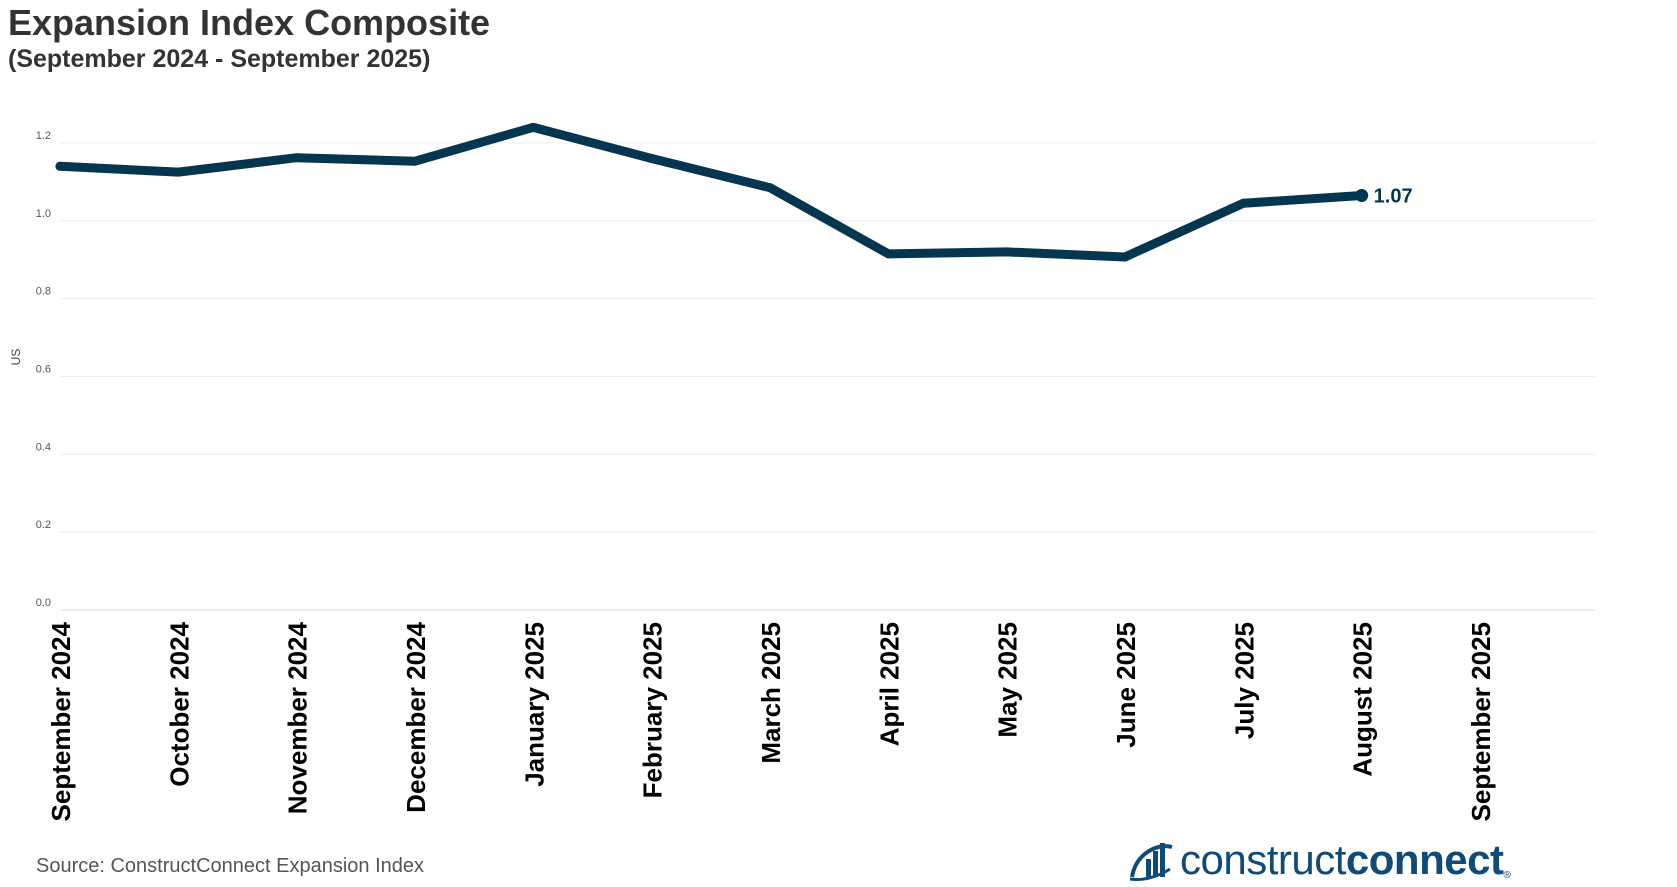 The height and width of the screenshot is (887, 1677). I want to click on series-lines, so click(711, 192).